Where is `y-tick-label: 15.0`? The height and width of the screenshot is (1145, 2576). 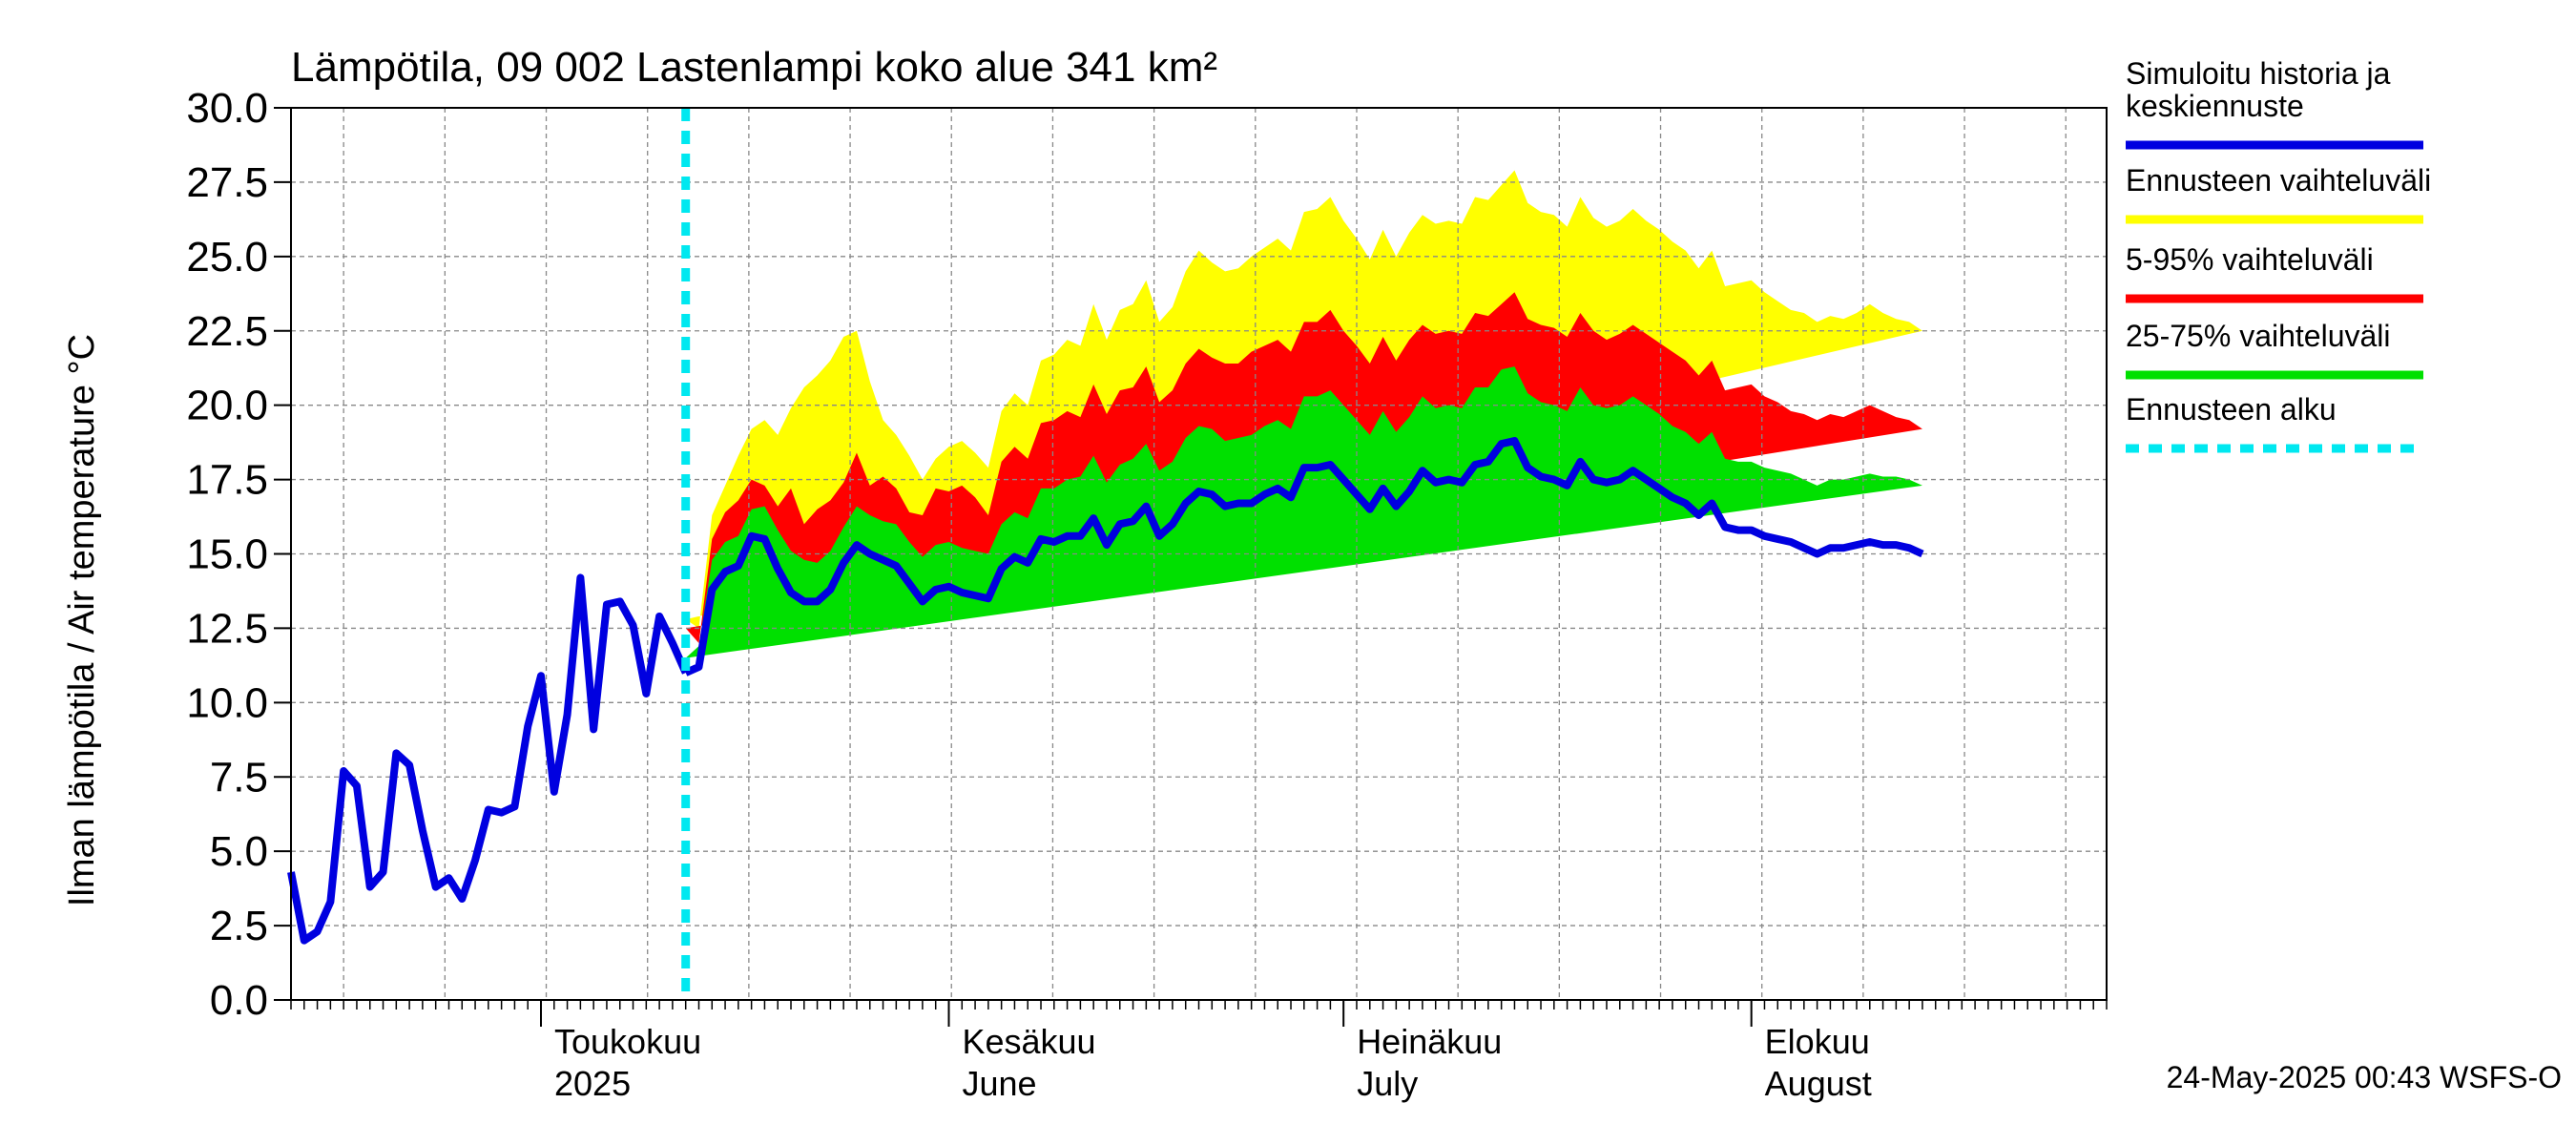
y-tick-label: 15.0 is located at coordinates (227, 555).